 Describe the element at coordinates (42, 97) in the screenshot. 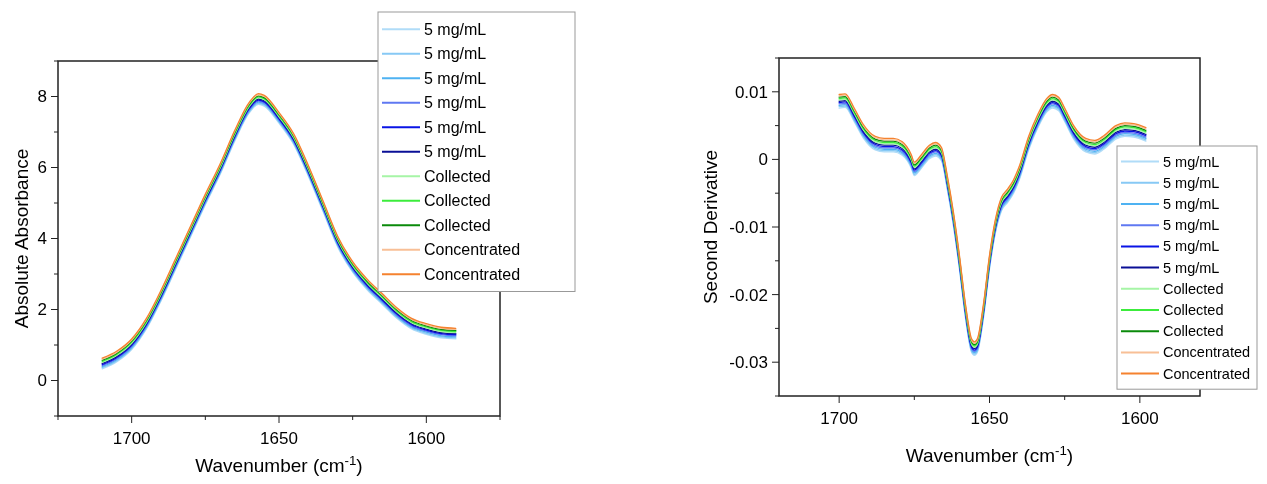

I see `y-tick-label: 8` at that location.